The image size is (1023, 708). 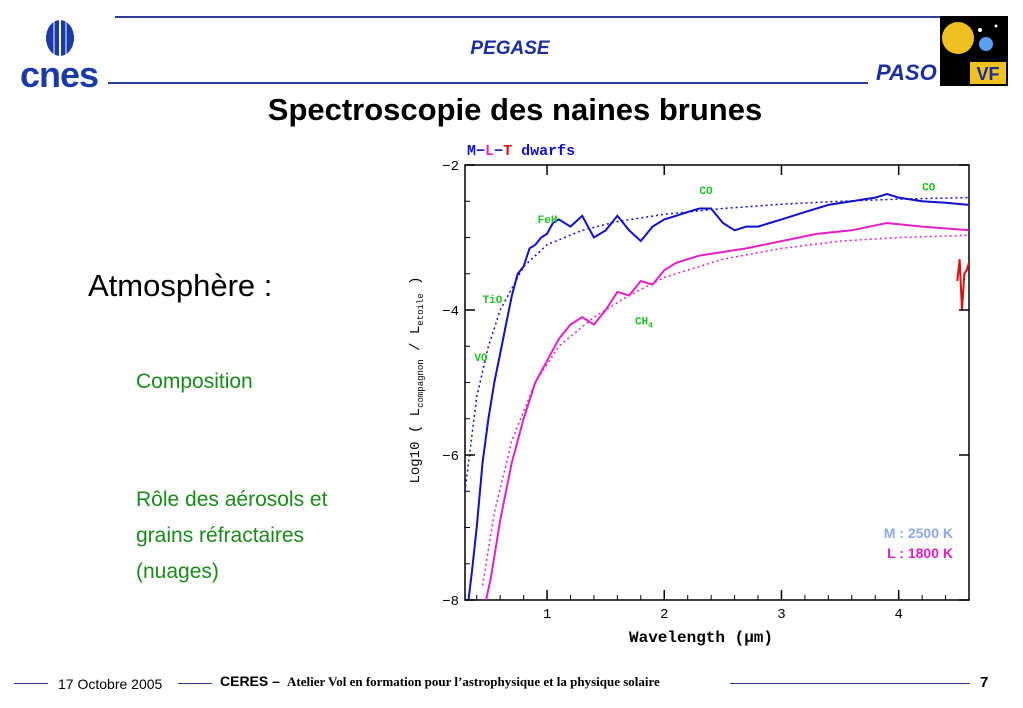 I want to click on chart-title-part: M, so click(x=471, y=151).